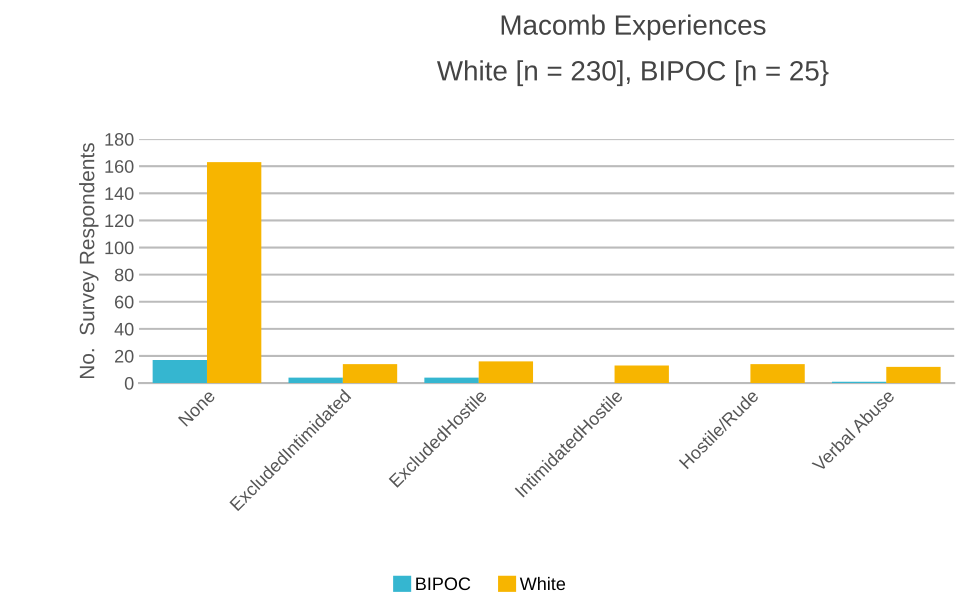 The height and width of the screenshot is (610, 959). I want to click on y-tick-label: 120, so click(119, 221).